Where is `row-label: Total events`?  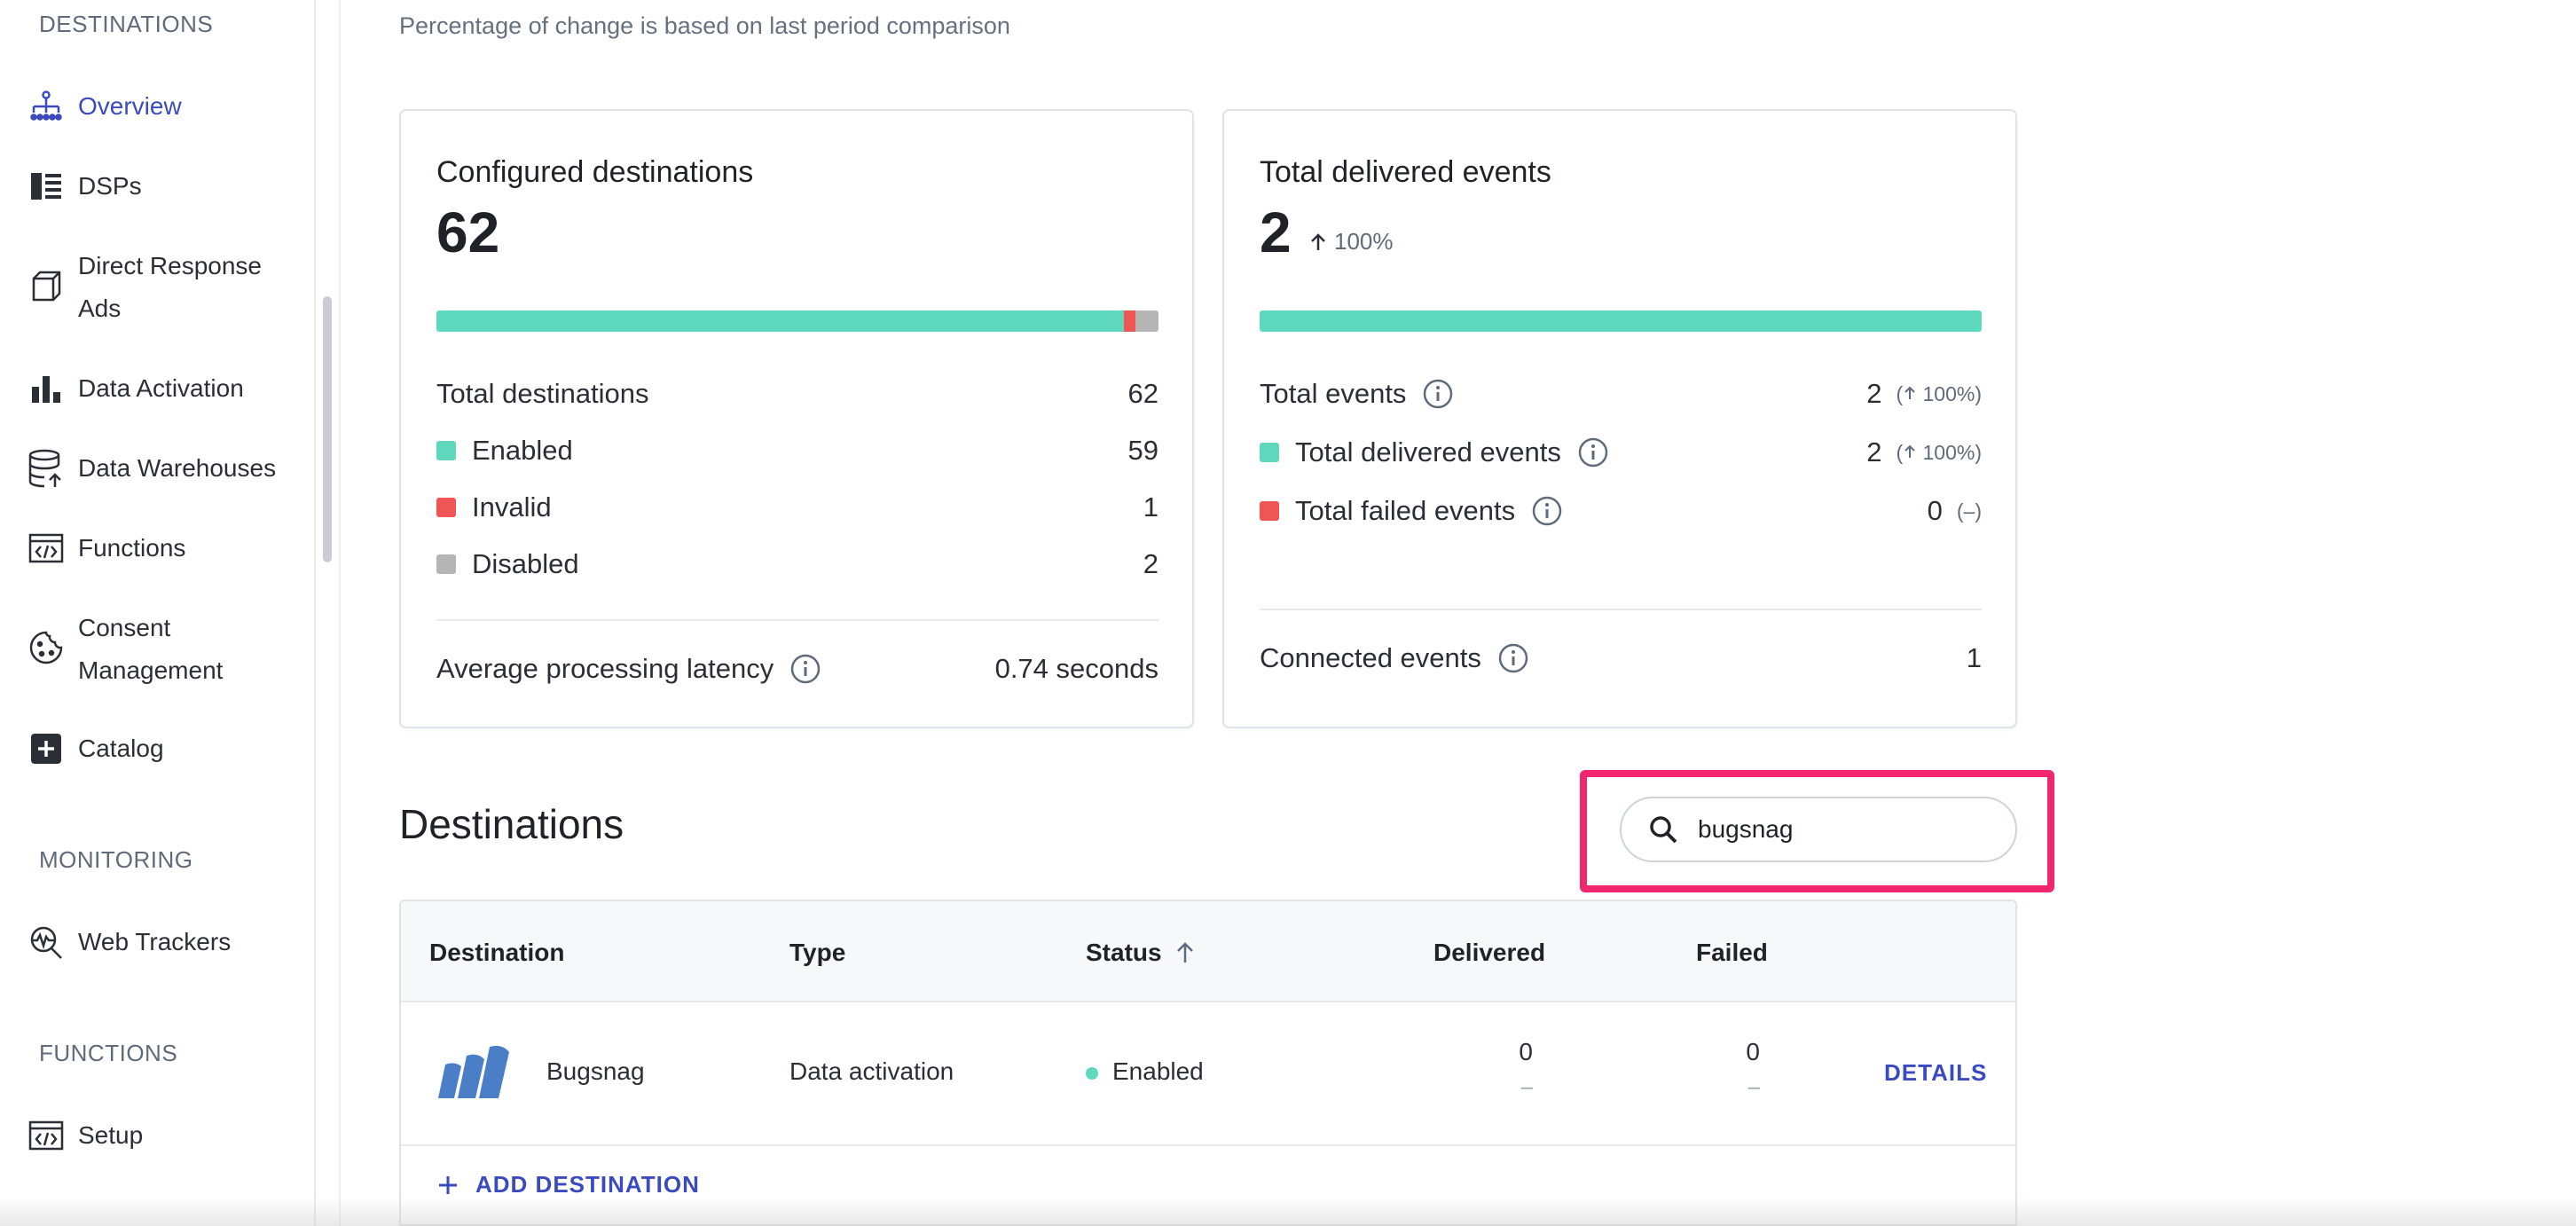 row-label: Total events is located at coordinates (1333, 393).